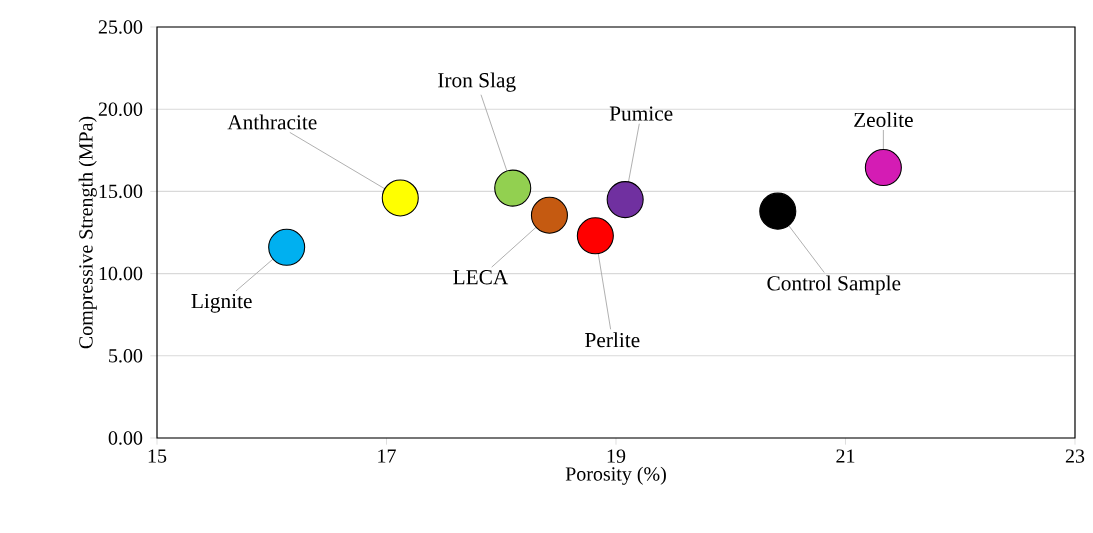 Image resolution: width=1093 pixels, height=533 pixels. Describe the element at coordinates (845, 456) in the screenshot. I see `x-tick-label: 21` at that location.